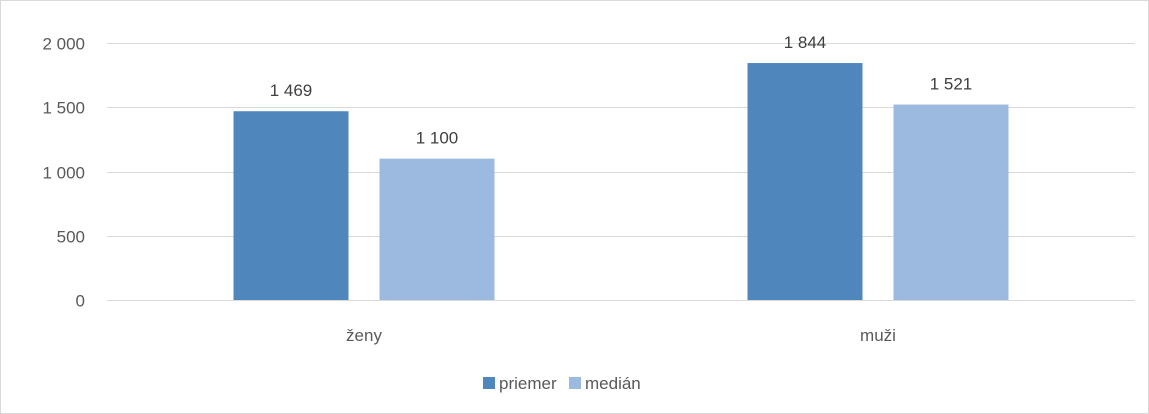  What do you see at coordinates (437, 138) in the screenshot?
I see `data-label: 1 100` at bounding box center [437, 138].